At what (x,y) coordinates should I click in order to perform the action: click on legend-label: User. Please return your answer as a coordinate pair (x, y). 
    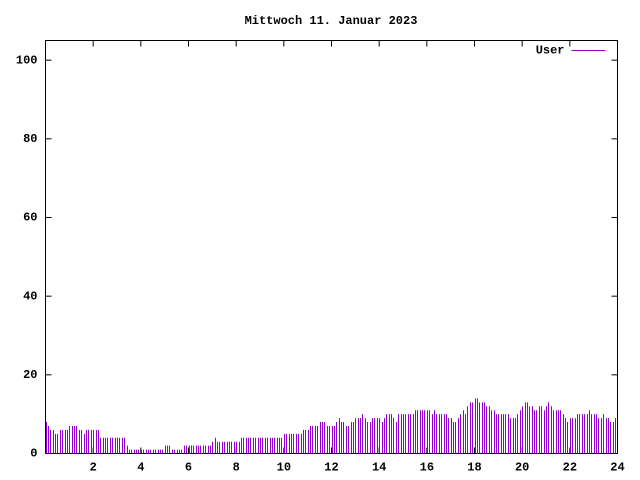
    Looking at the image, I should click on (550, 51).